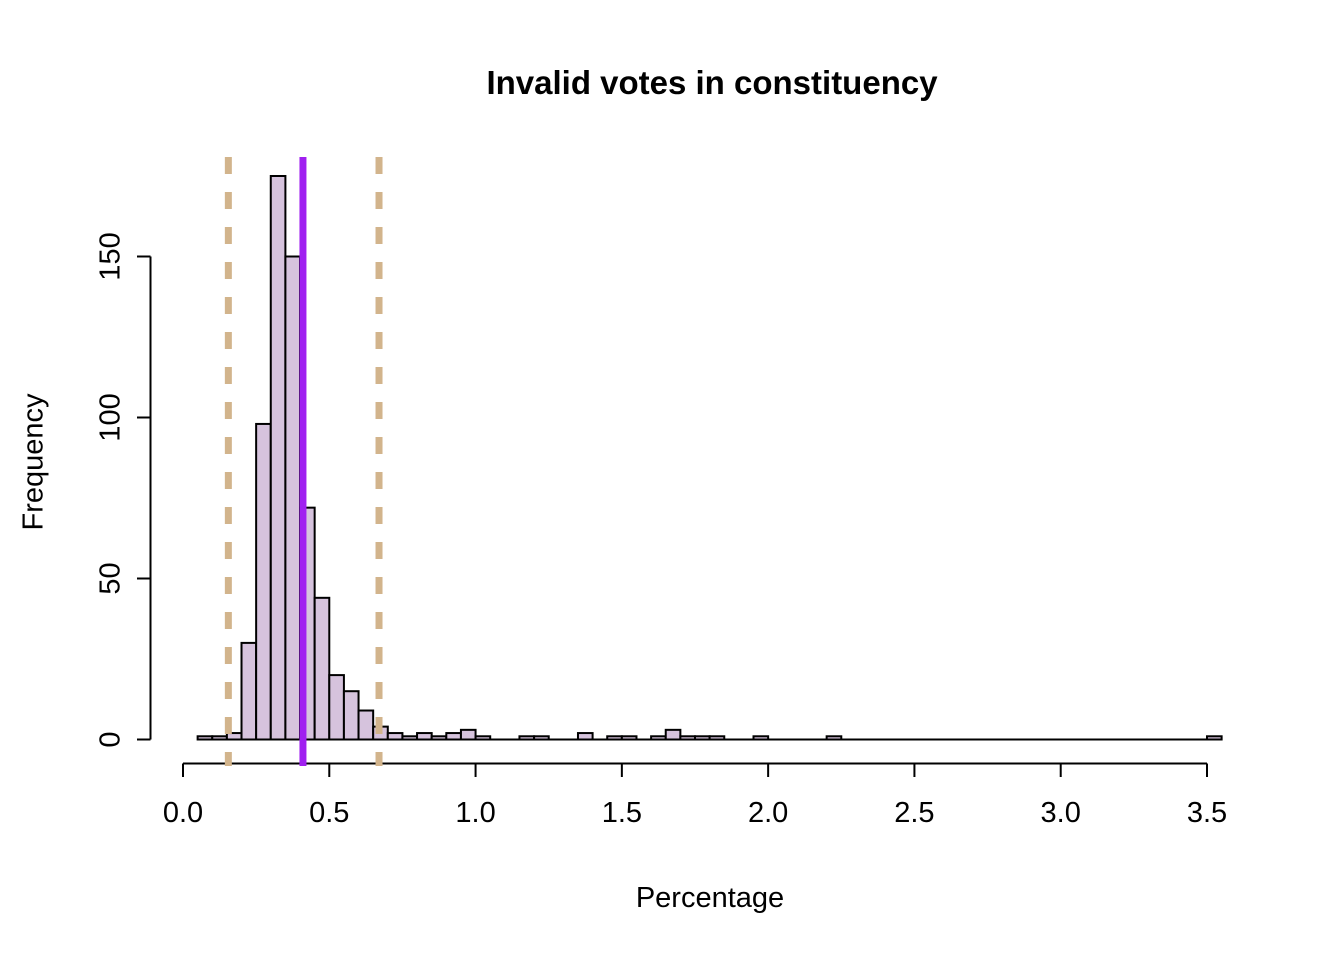 The height and width of the screenshot is (960, 1344). I want to click on x-tick-label: 1.0, so click(475, 813).